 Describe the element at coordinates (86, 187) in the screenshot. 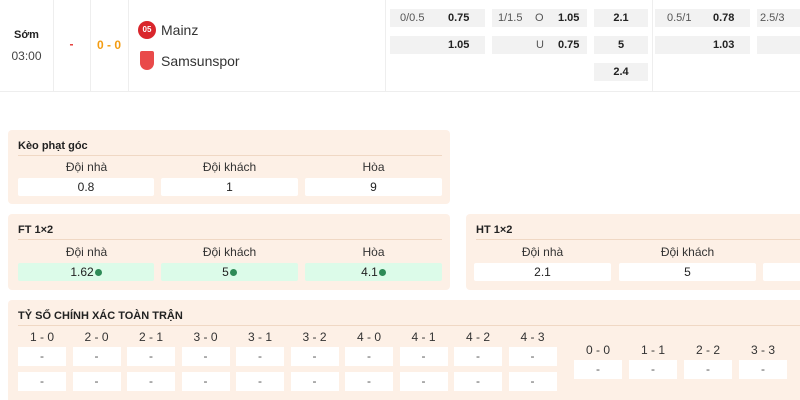

I see `corner-home-odd: 0.8` at that location.